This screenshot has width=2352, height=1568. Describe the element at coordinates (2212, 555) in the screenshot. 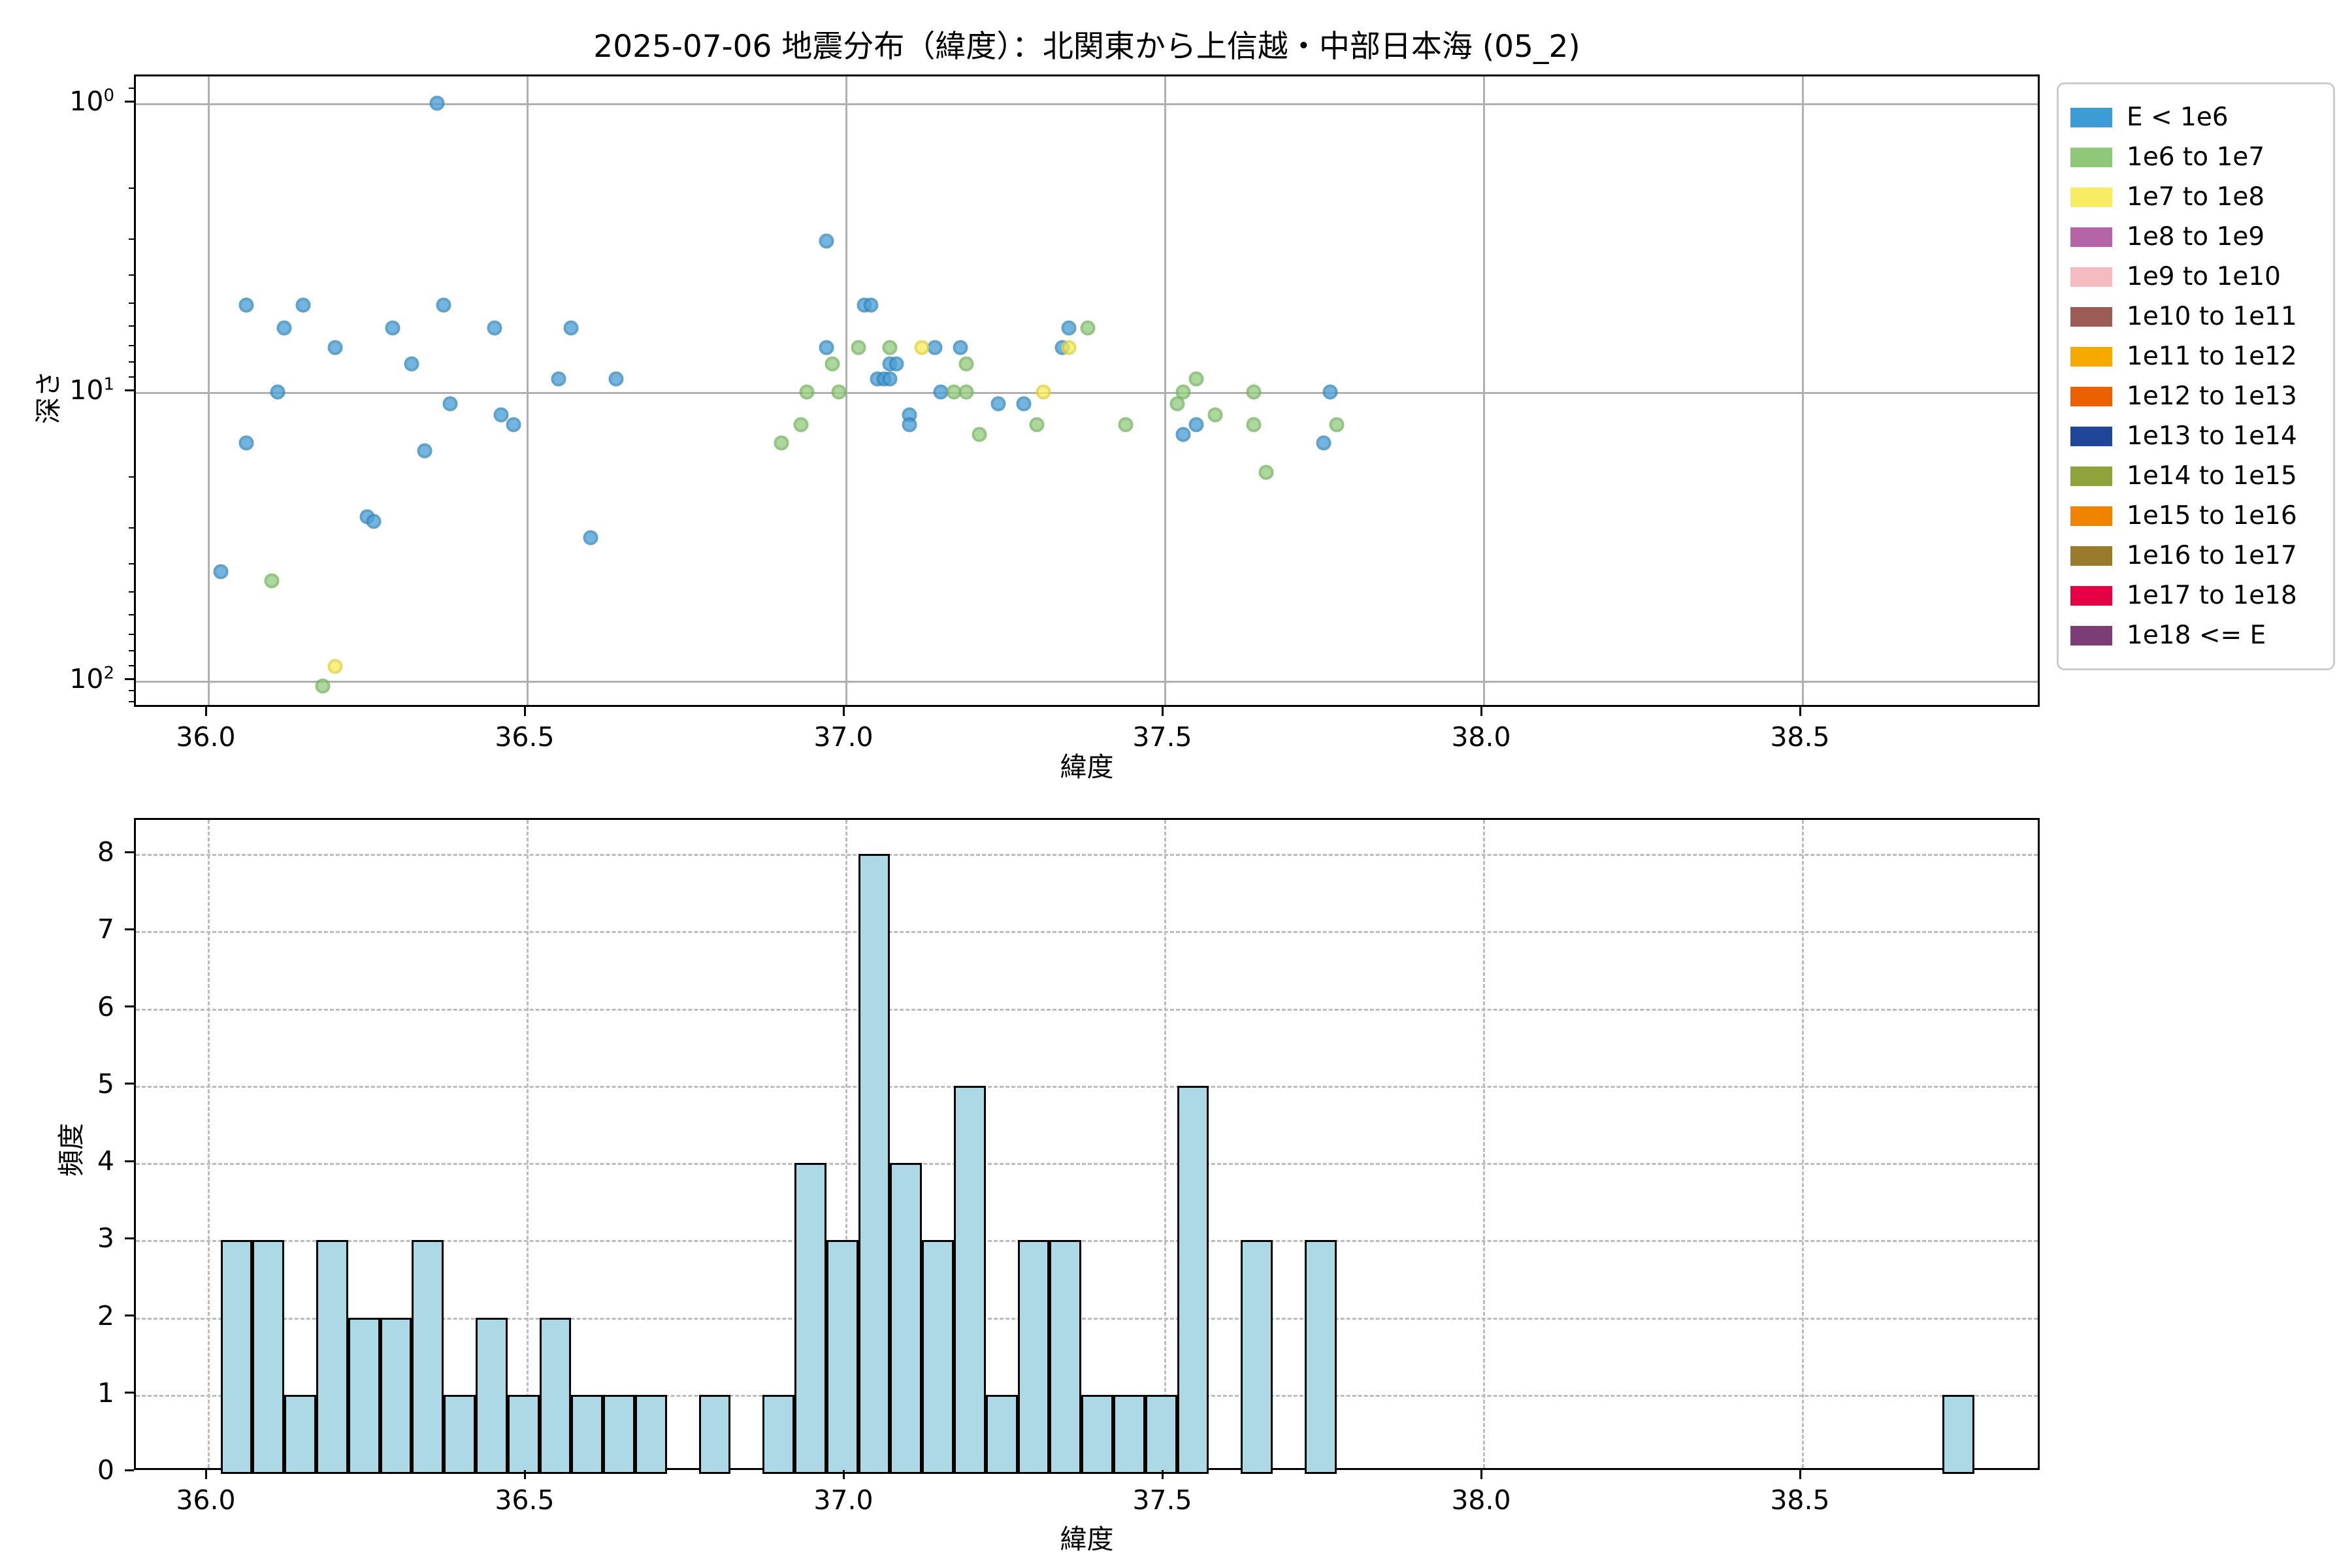

I see `legend-label: 1e16 to 1e17` at that location.